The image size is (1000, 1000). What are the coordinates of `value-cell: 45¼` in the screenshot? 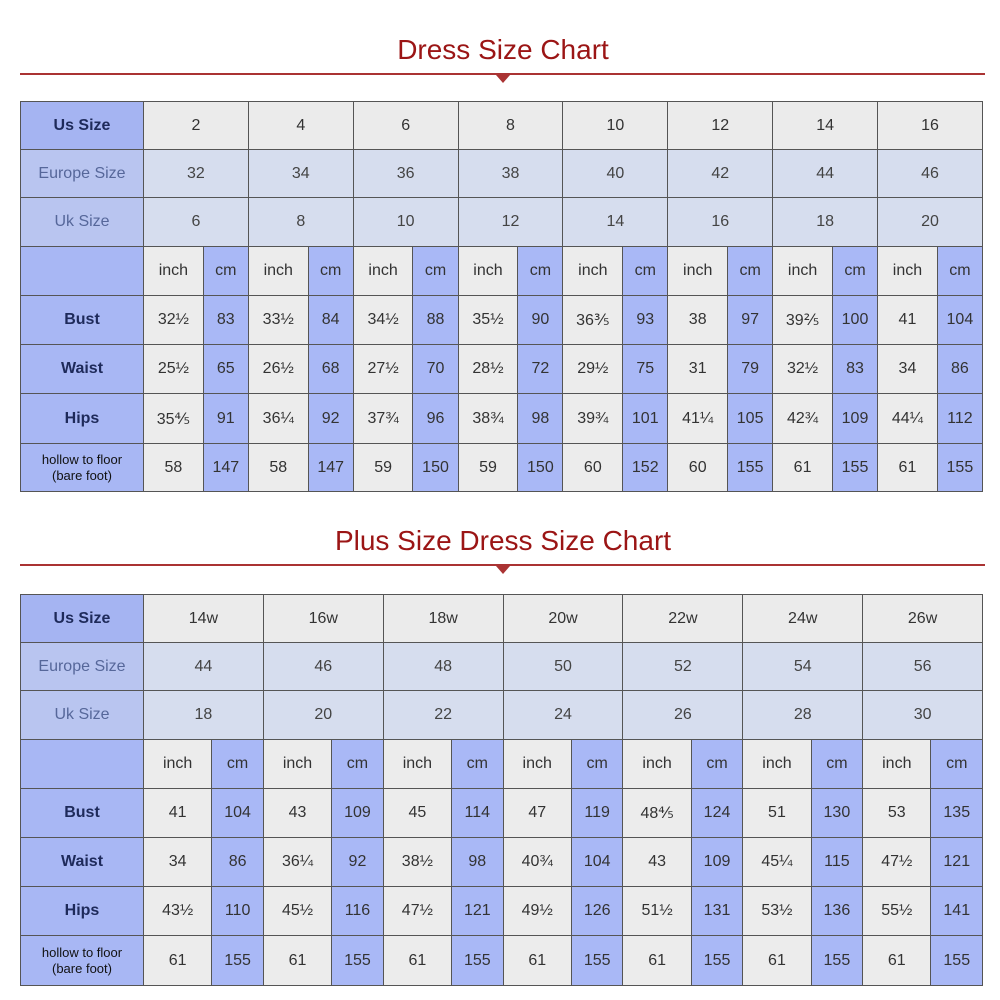 It's located at (777, 862).